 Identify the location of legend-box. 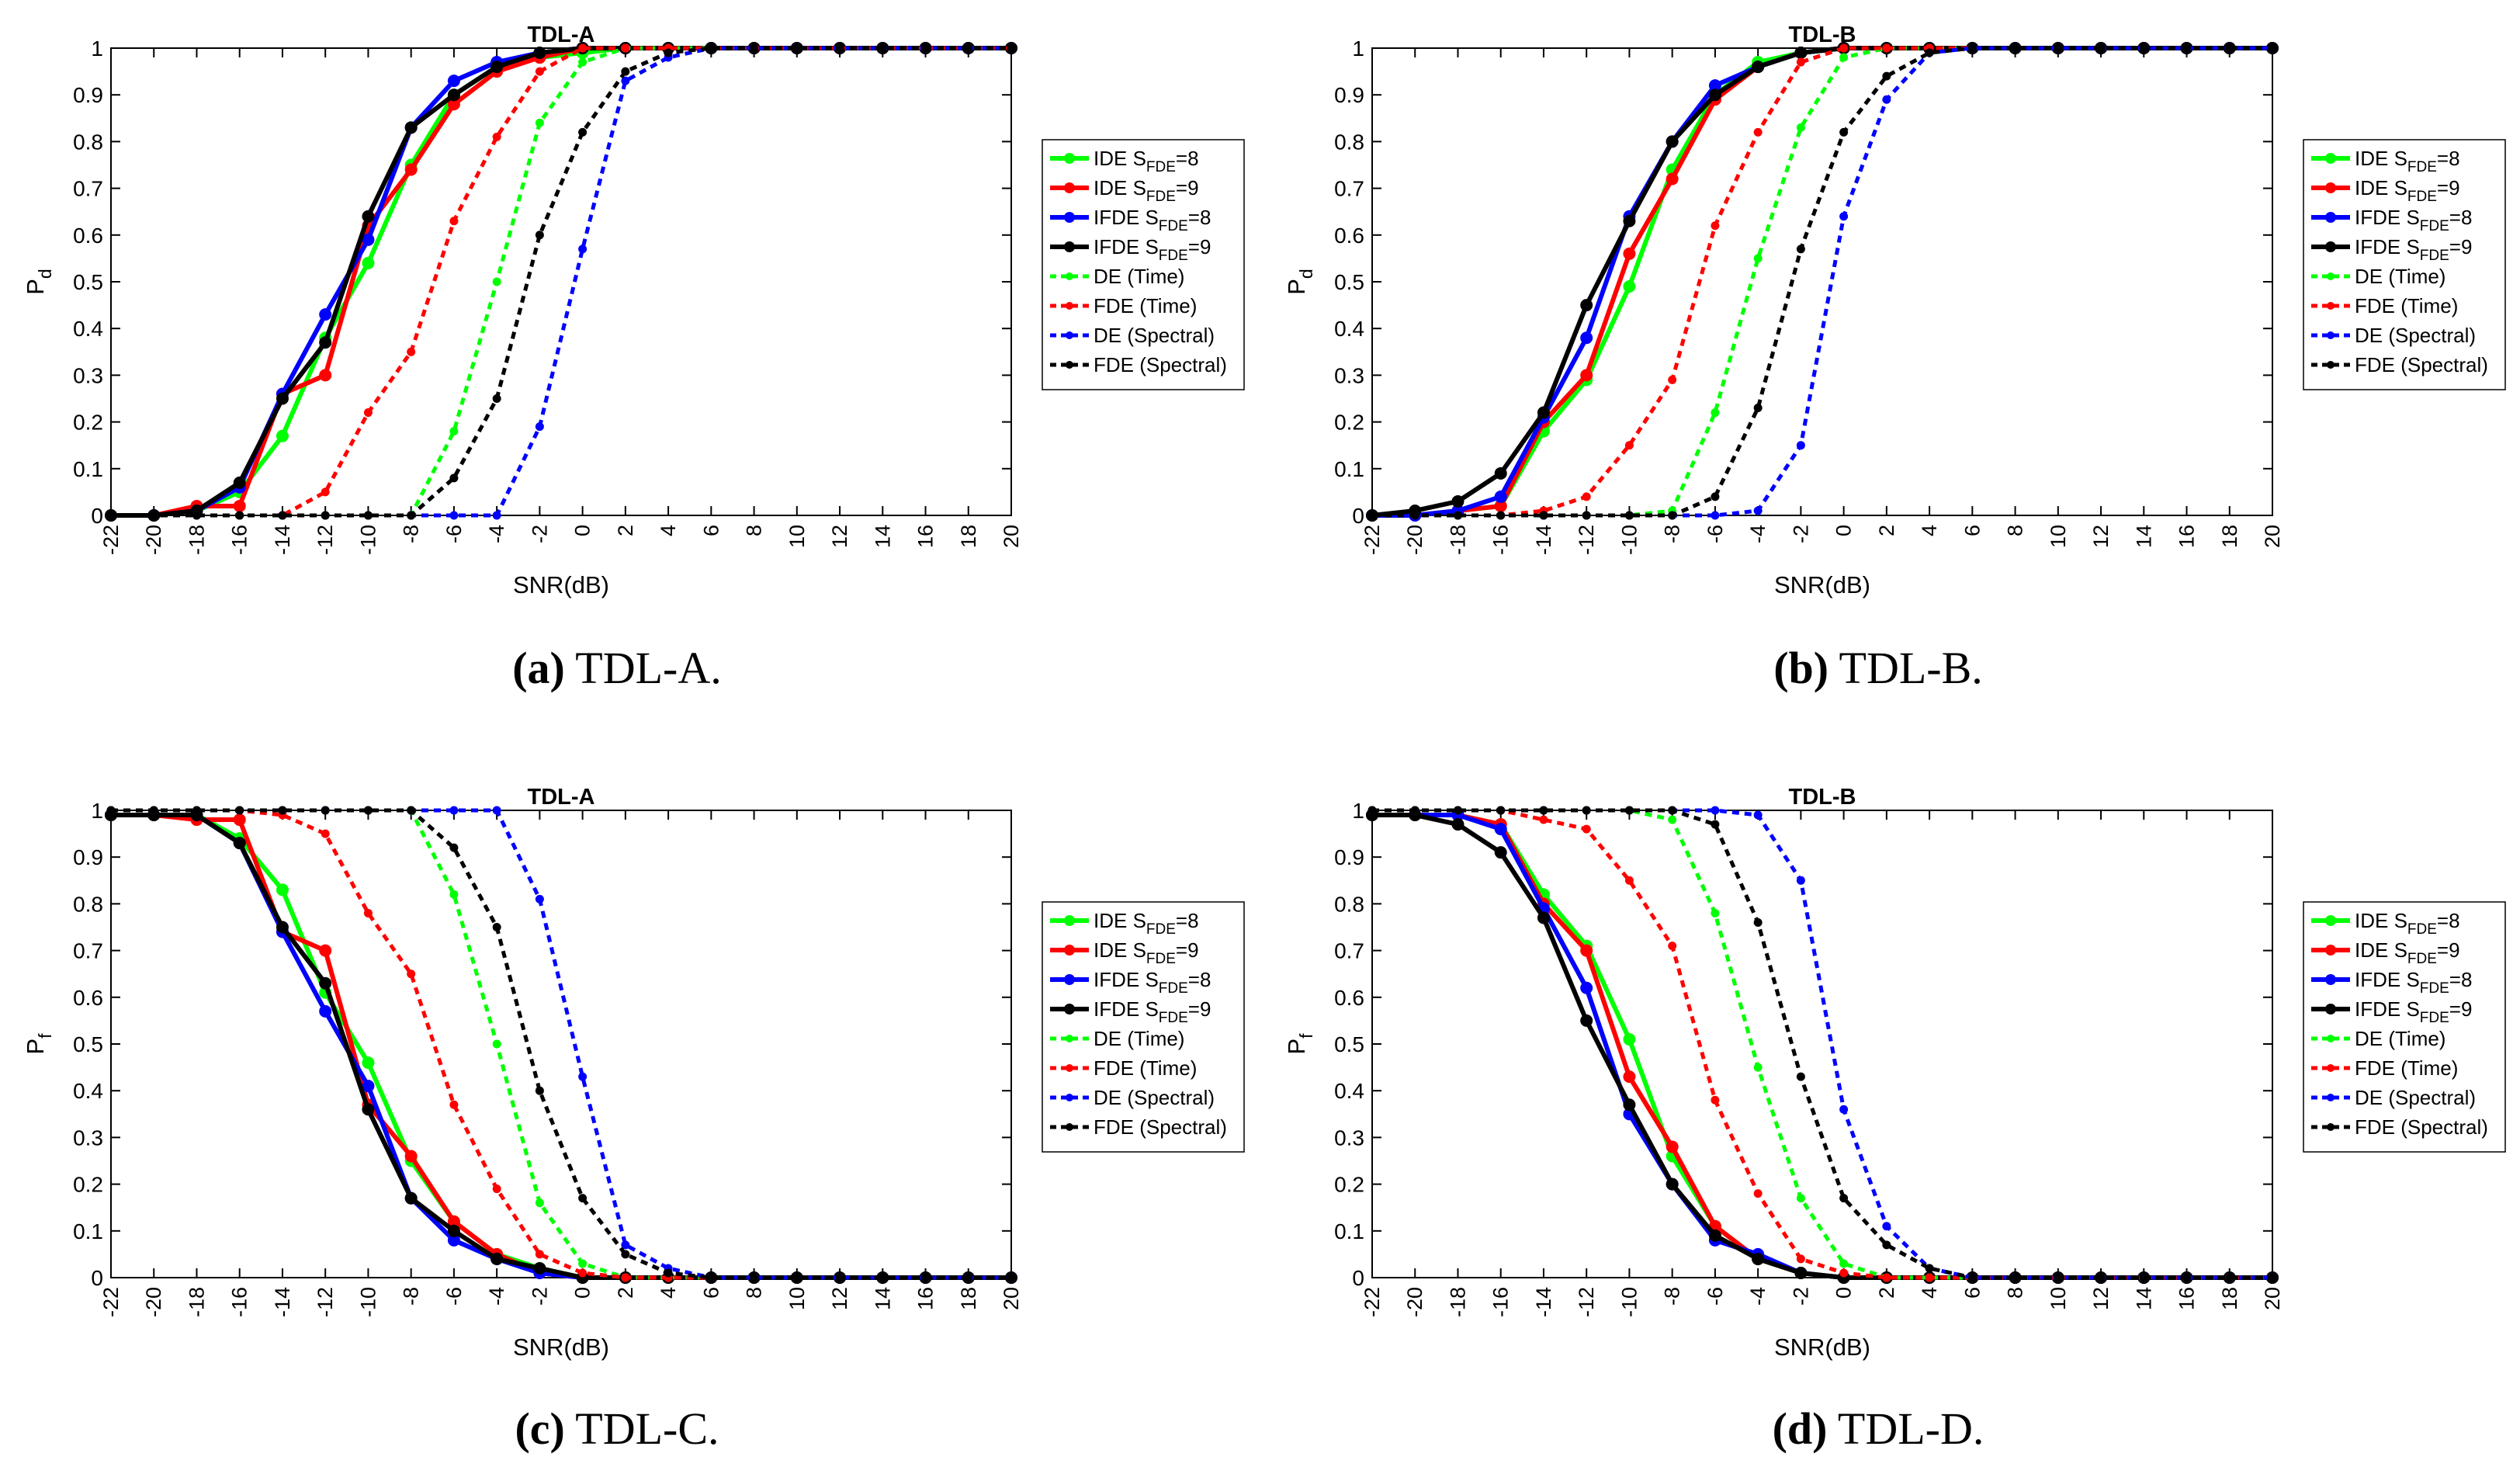
(2405, 264).